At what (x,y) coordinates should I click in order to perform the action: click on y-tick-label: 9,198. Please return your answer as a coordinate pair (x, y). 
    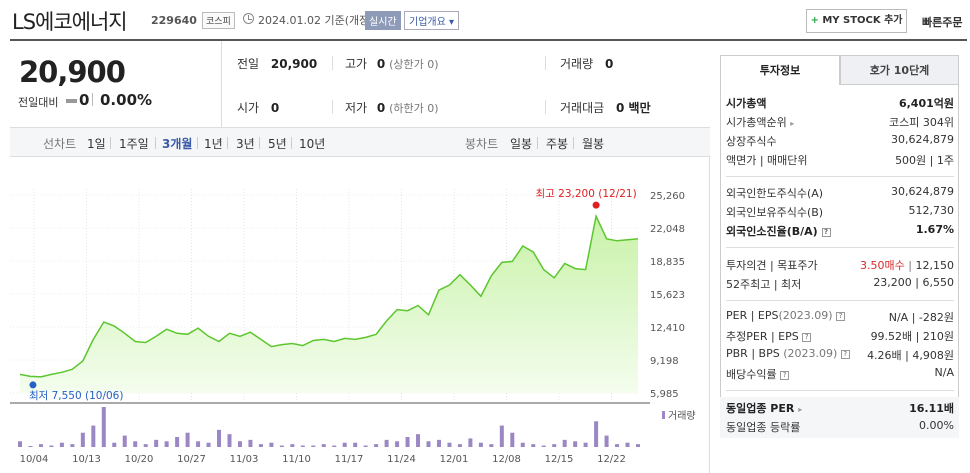
    Looking at the image, I should click on (664, 361).